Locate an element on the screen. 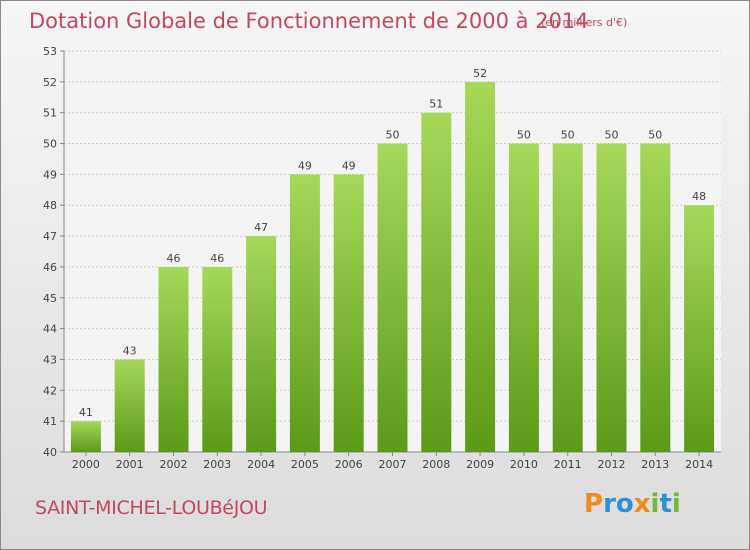  x-tick-label: 2006 is located at coordinates (349, 464).